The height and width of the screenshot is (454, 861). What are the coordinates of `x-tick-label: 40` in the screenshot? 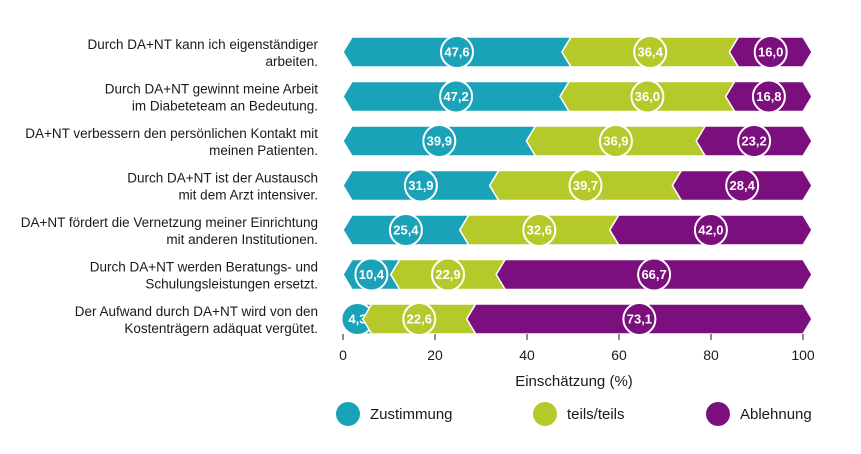 It's located at (527, 355).